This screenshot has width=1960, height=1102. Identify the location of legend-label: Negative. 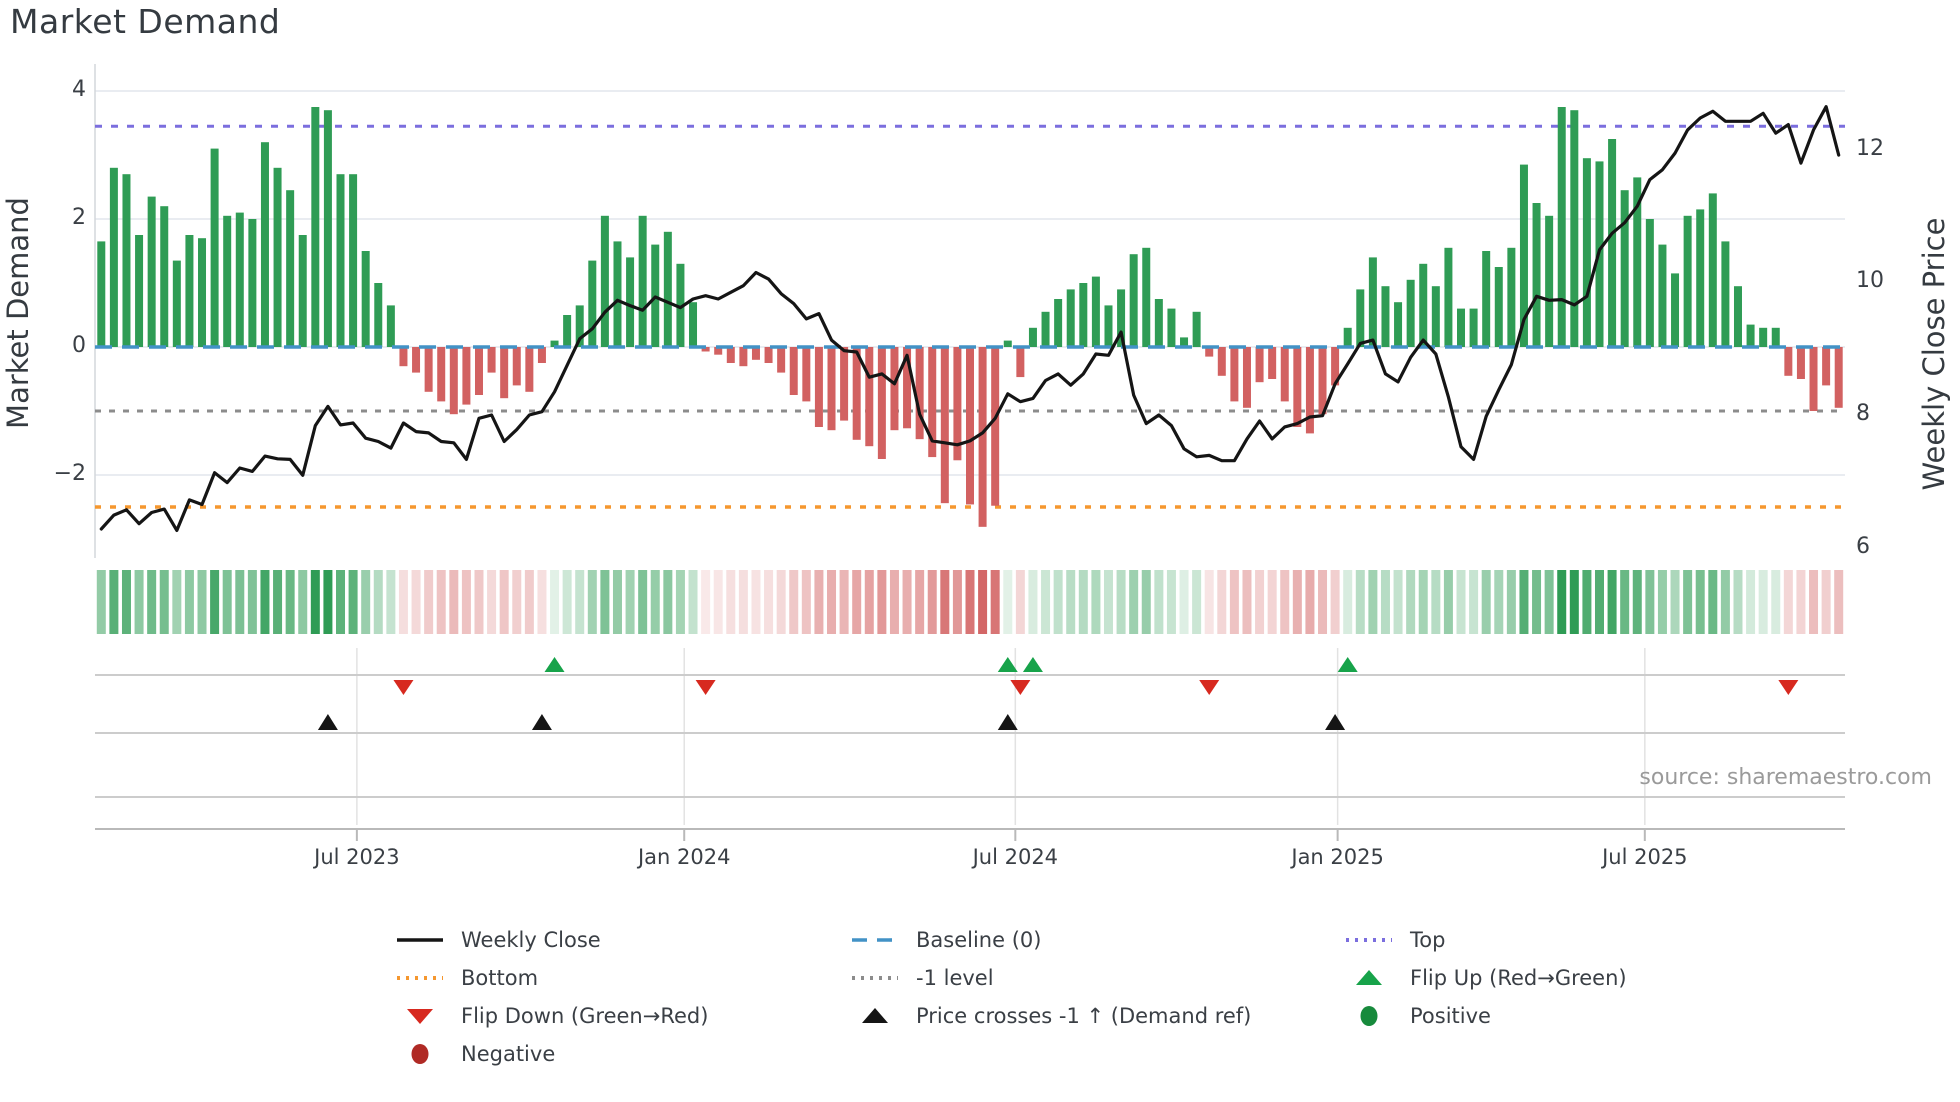
(508, 1054).